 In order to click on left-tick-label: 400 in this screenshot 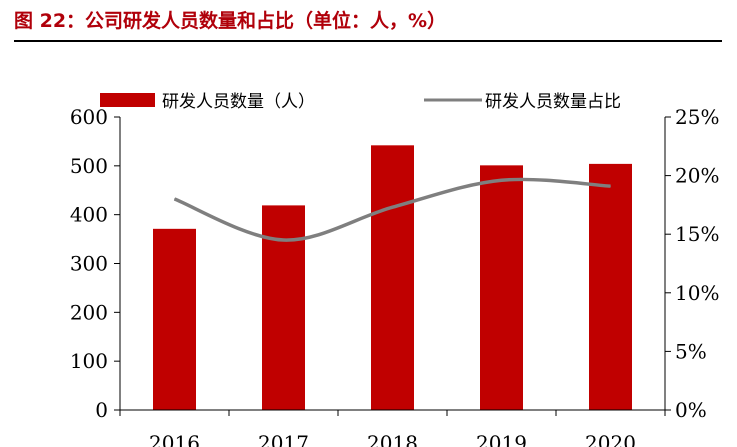, I will do `click(89, 215)`.